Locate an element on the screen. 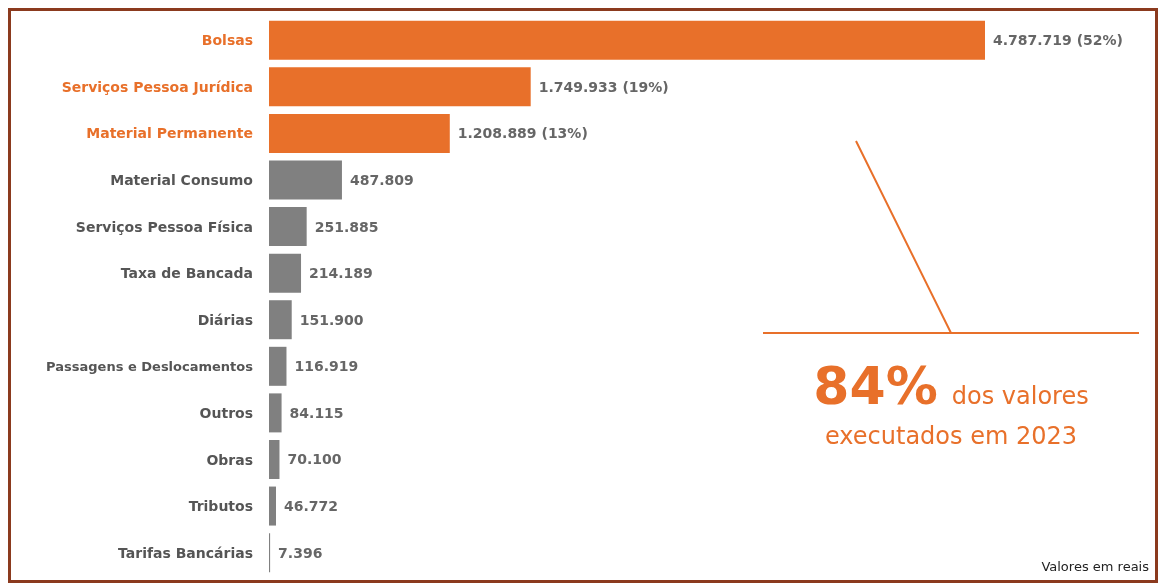  y-tick-label: Outros is located at coordinates (226, 412).